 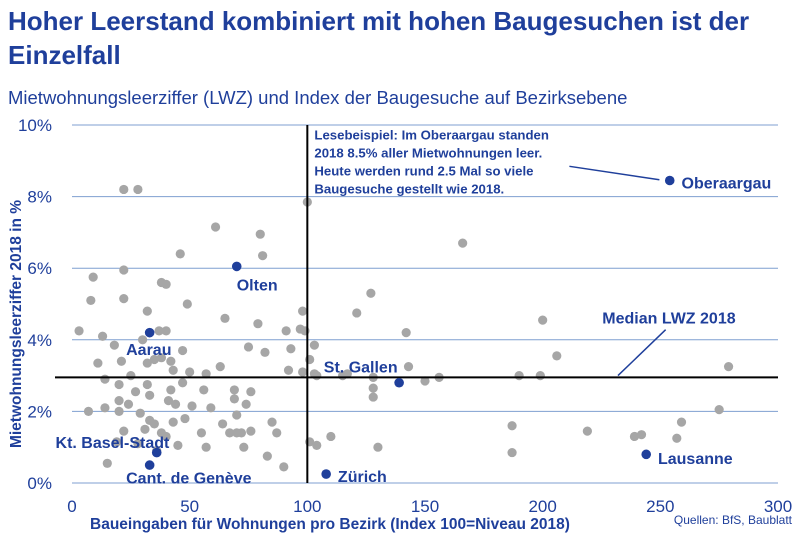 What do you see at coordinates (39, 268) in the screenshot?
I see `y-tick-label: 6%` at bounding box center [39, 268].